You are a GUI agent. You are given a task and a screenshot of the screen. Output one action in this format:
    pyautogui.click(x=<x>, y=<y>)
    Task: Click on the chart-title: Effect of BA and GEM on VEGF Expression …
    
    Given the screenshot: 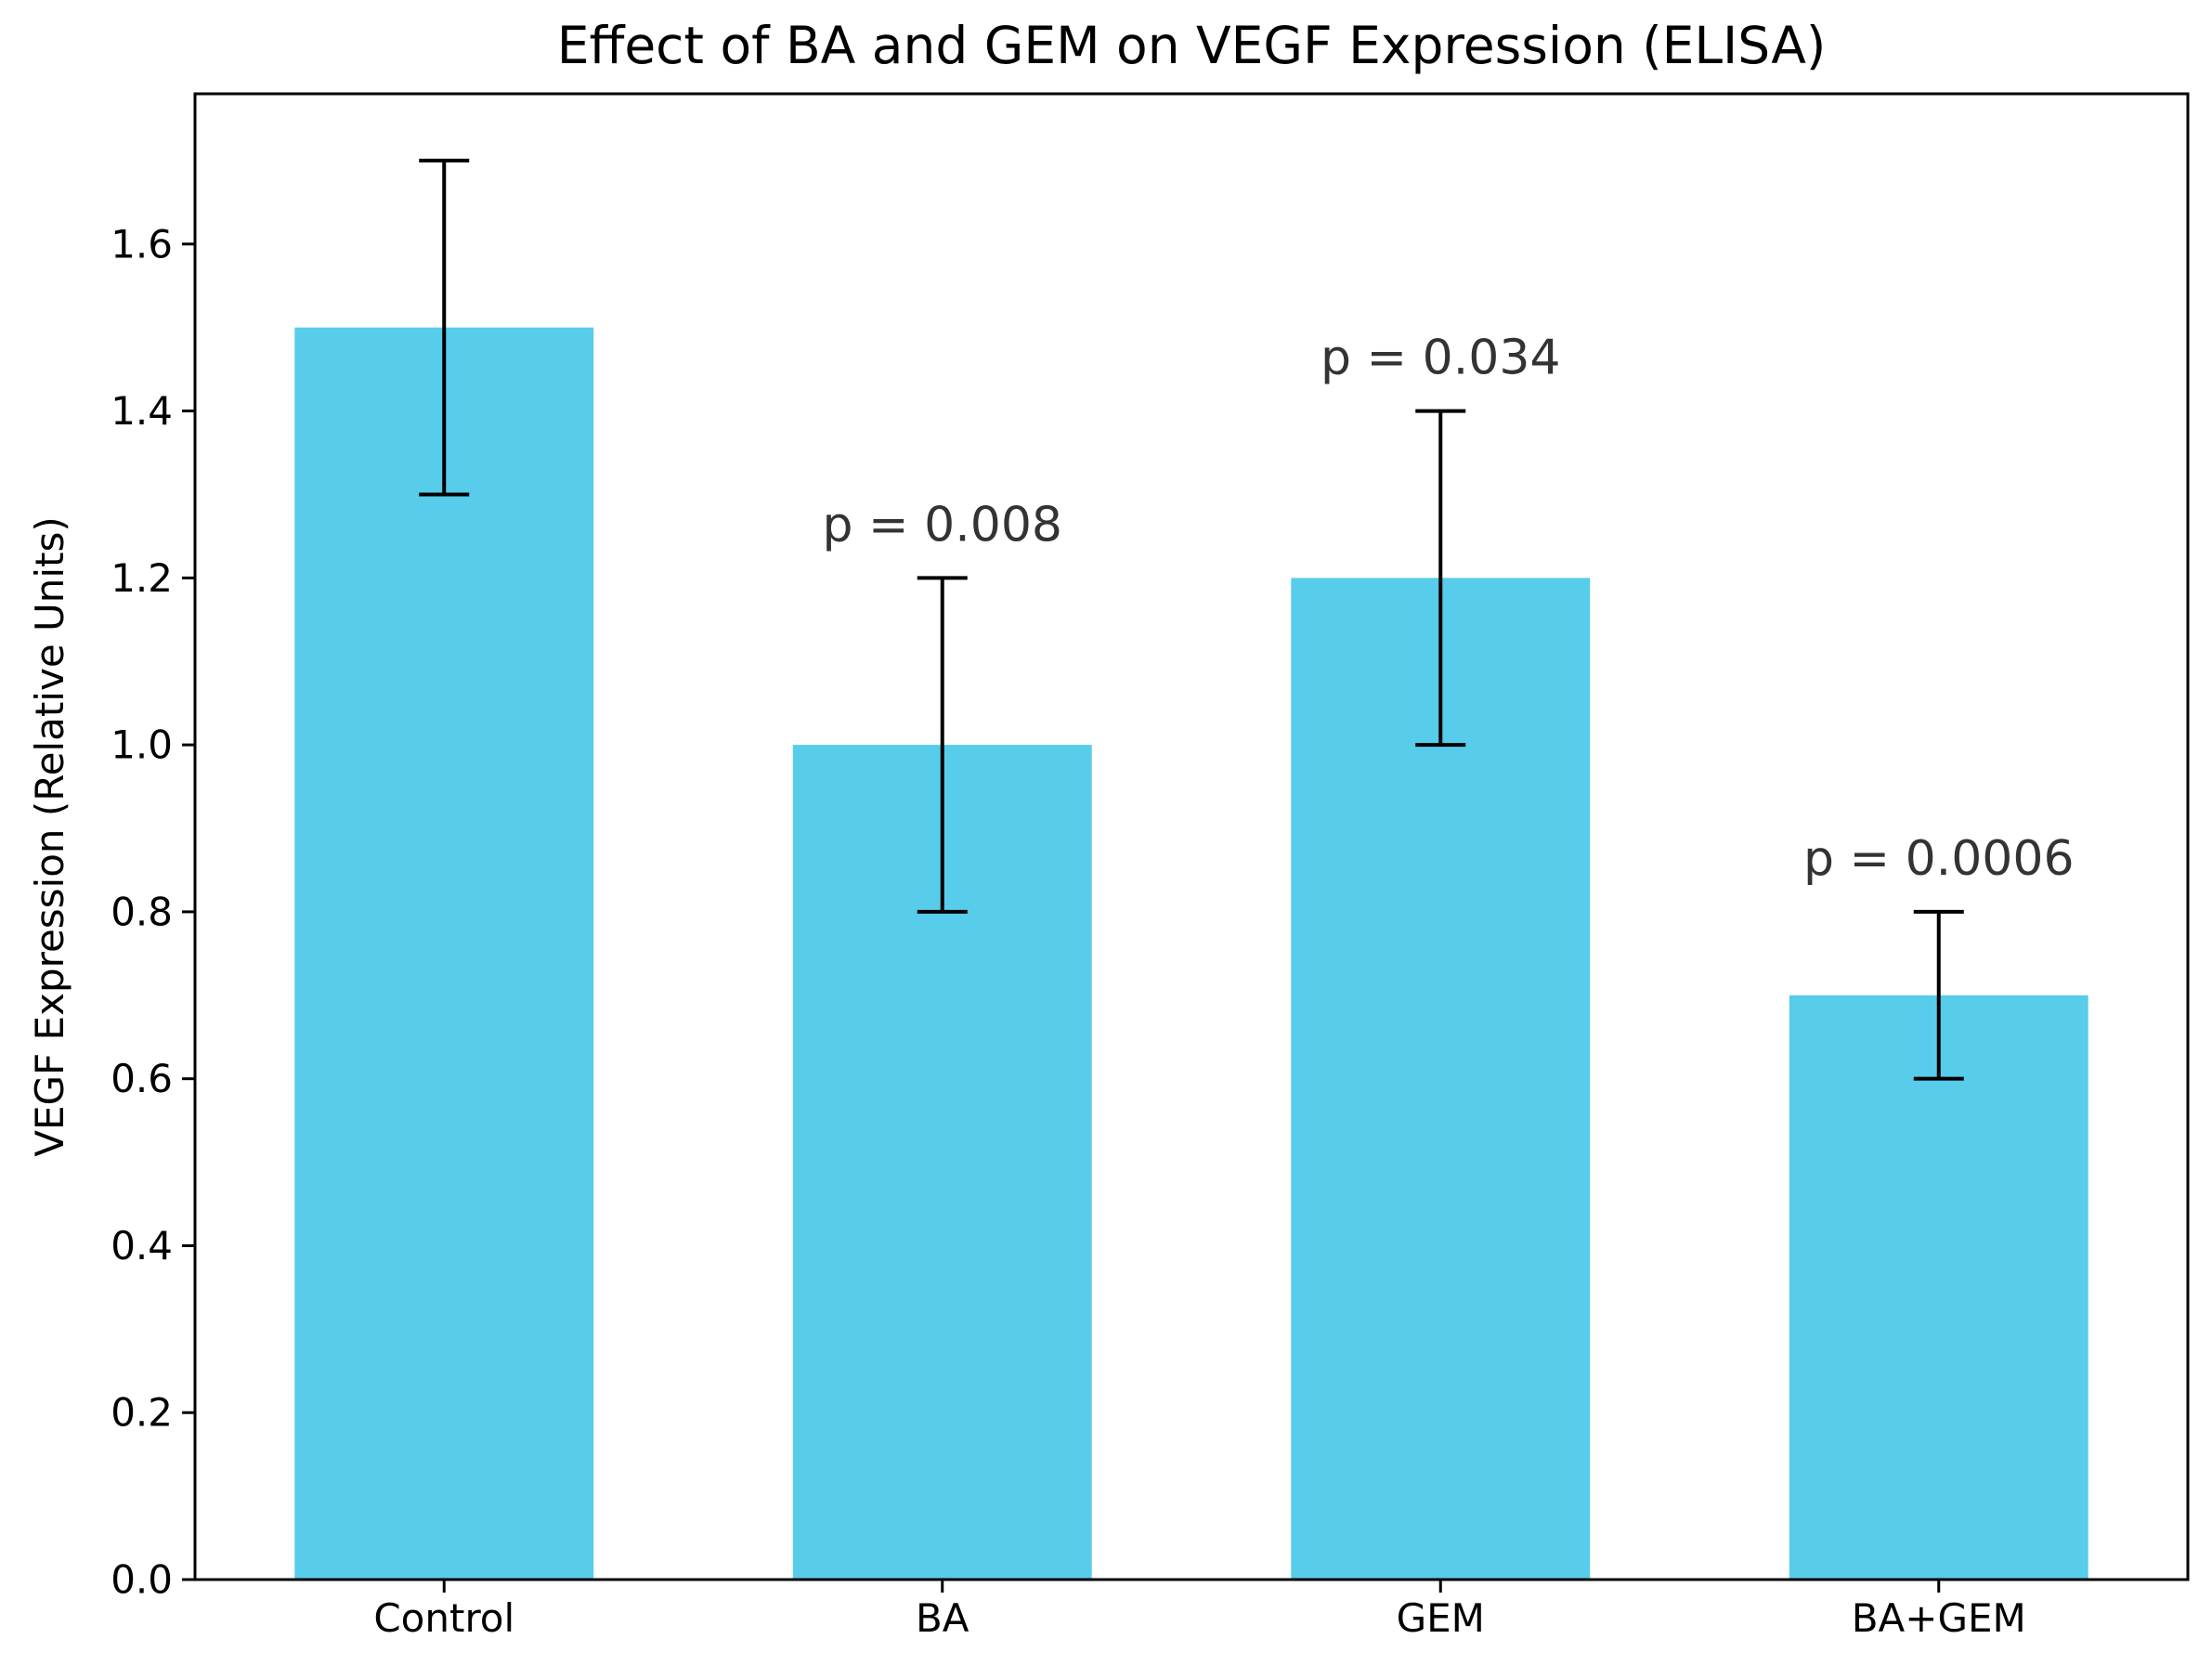 What is the action you would take?
    pyautogui.click(x=1192, y=45)
    